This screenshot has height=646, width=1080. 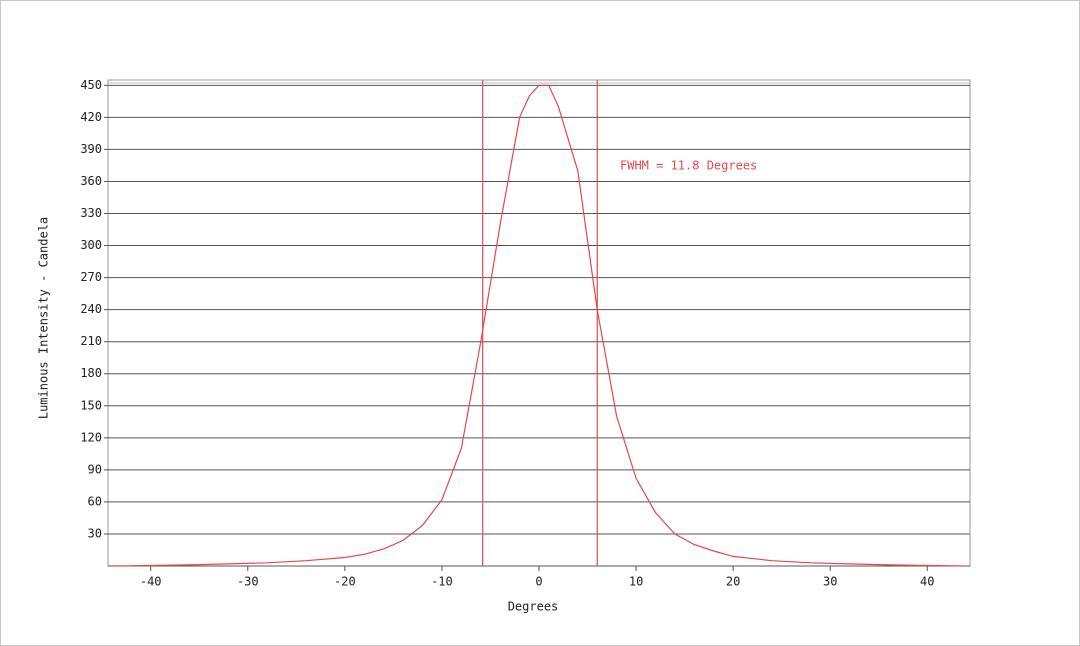 I want to click on x-tick-label: -30, so click(x=248, y=582).